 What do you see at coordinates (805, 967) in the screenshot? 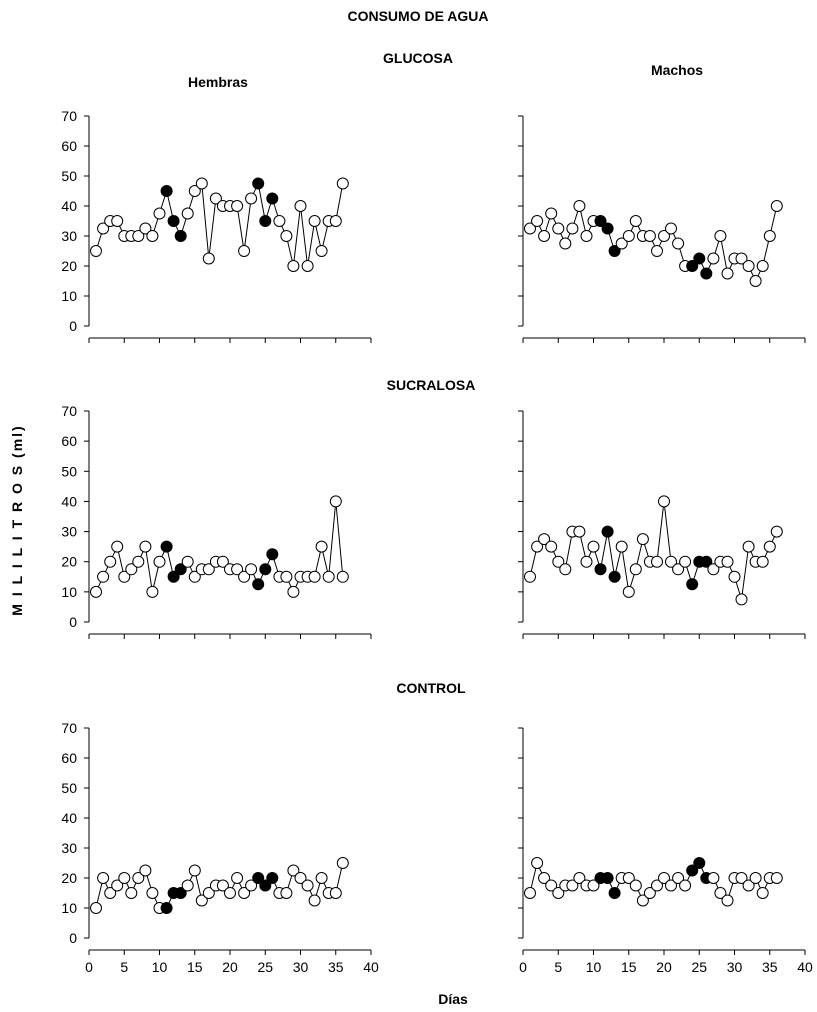
I see `x-tick-label: 40` at bounding box center [805, 967].